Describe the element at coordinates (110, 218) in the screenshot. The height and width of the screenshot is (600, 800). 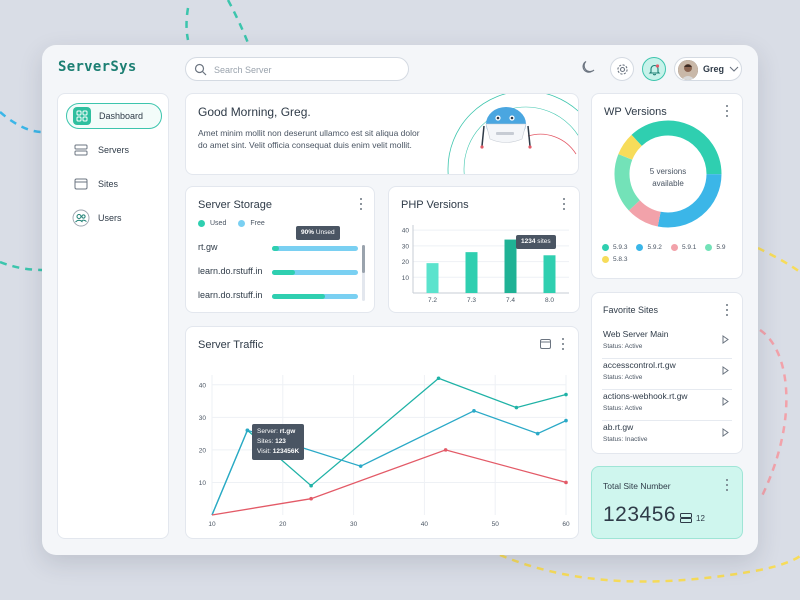
I see `sidebar-item-label: Users` at that location.